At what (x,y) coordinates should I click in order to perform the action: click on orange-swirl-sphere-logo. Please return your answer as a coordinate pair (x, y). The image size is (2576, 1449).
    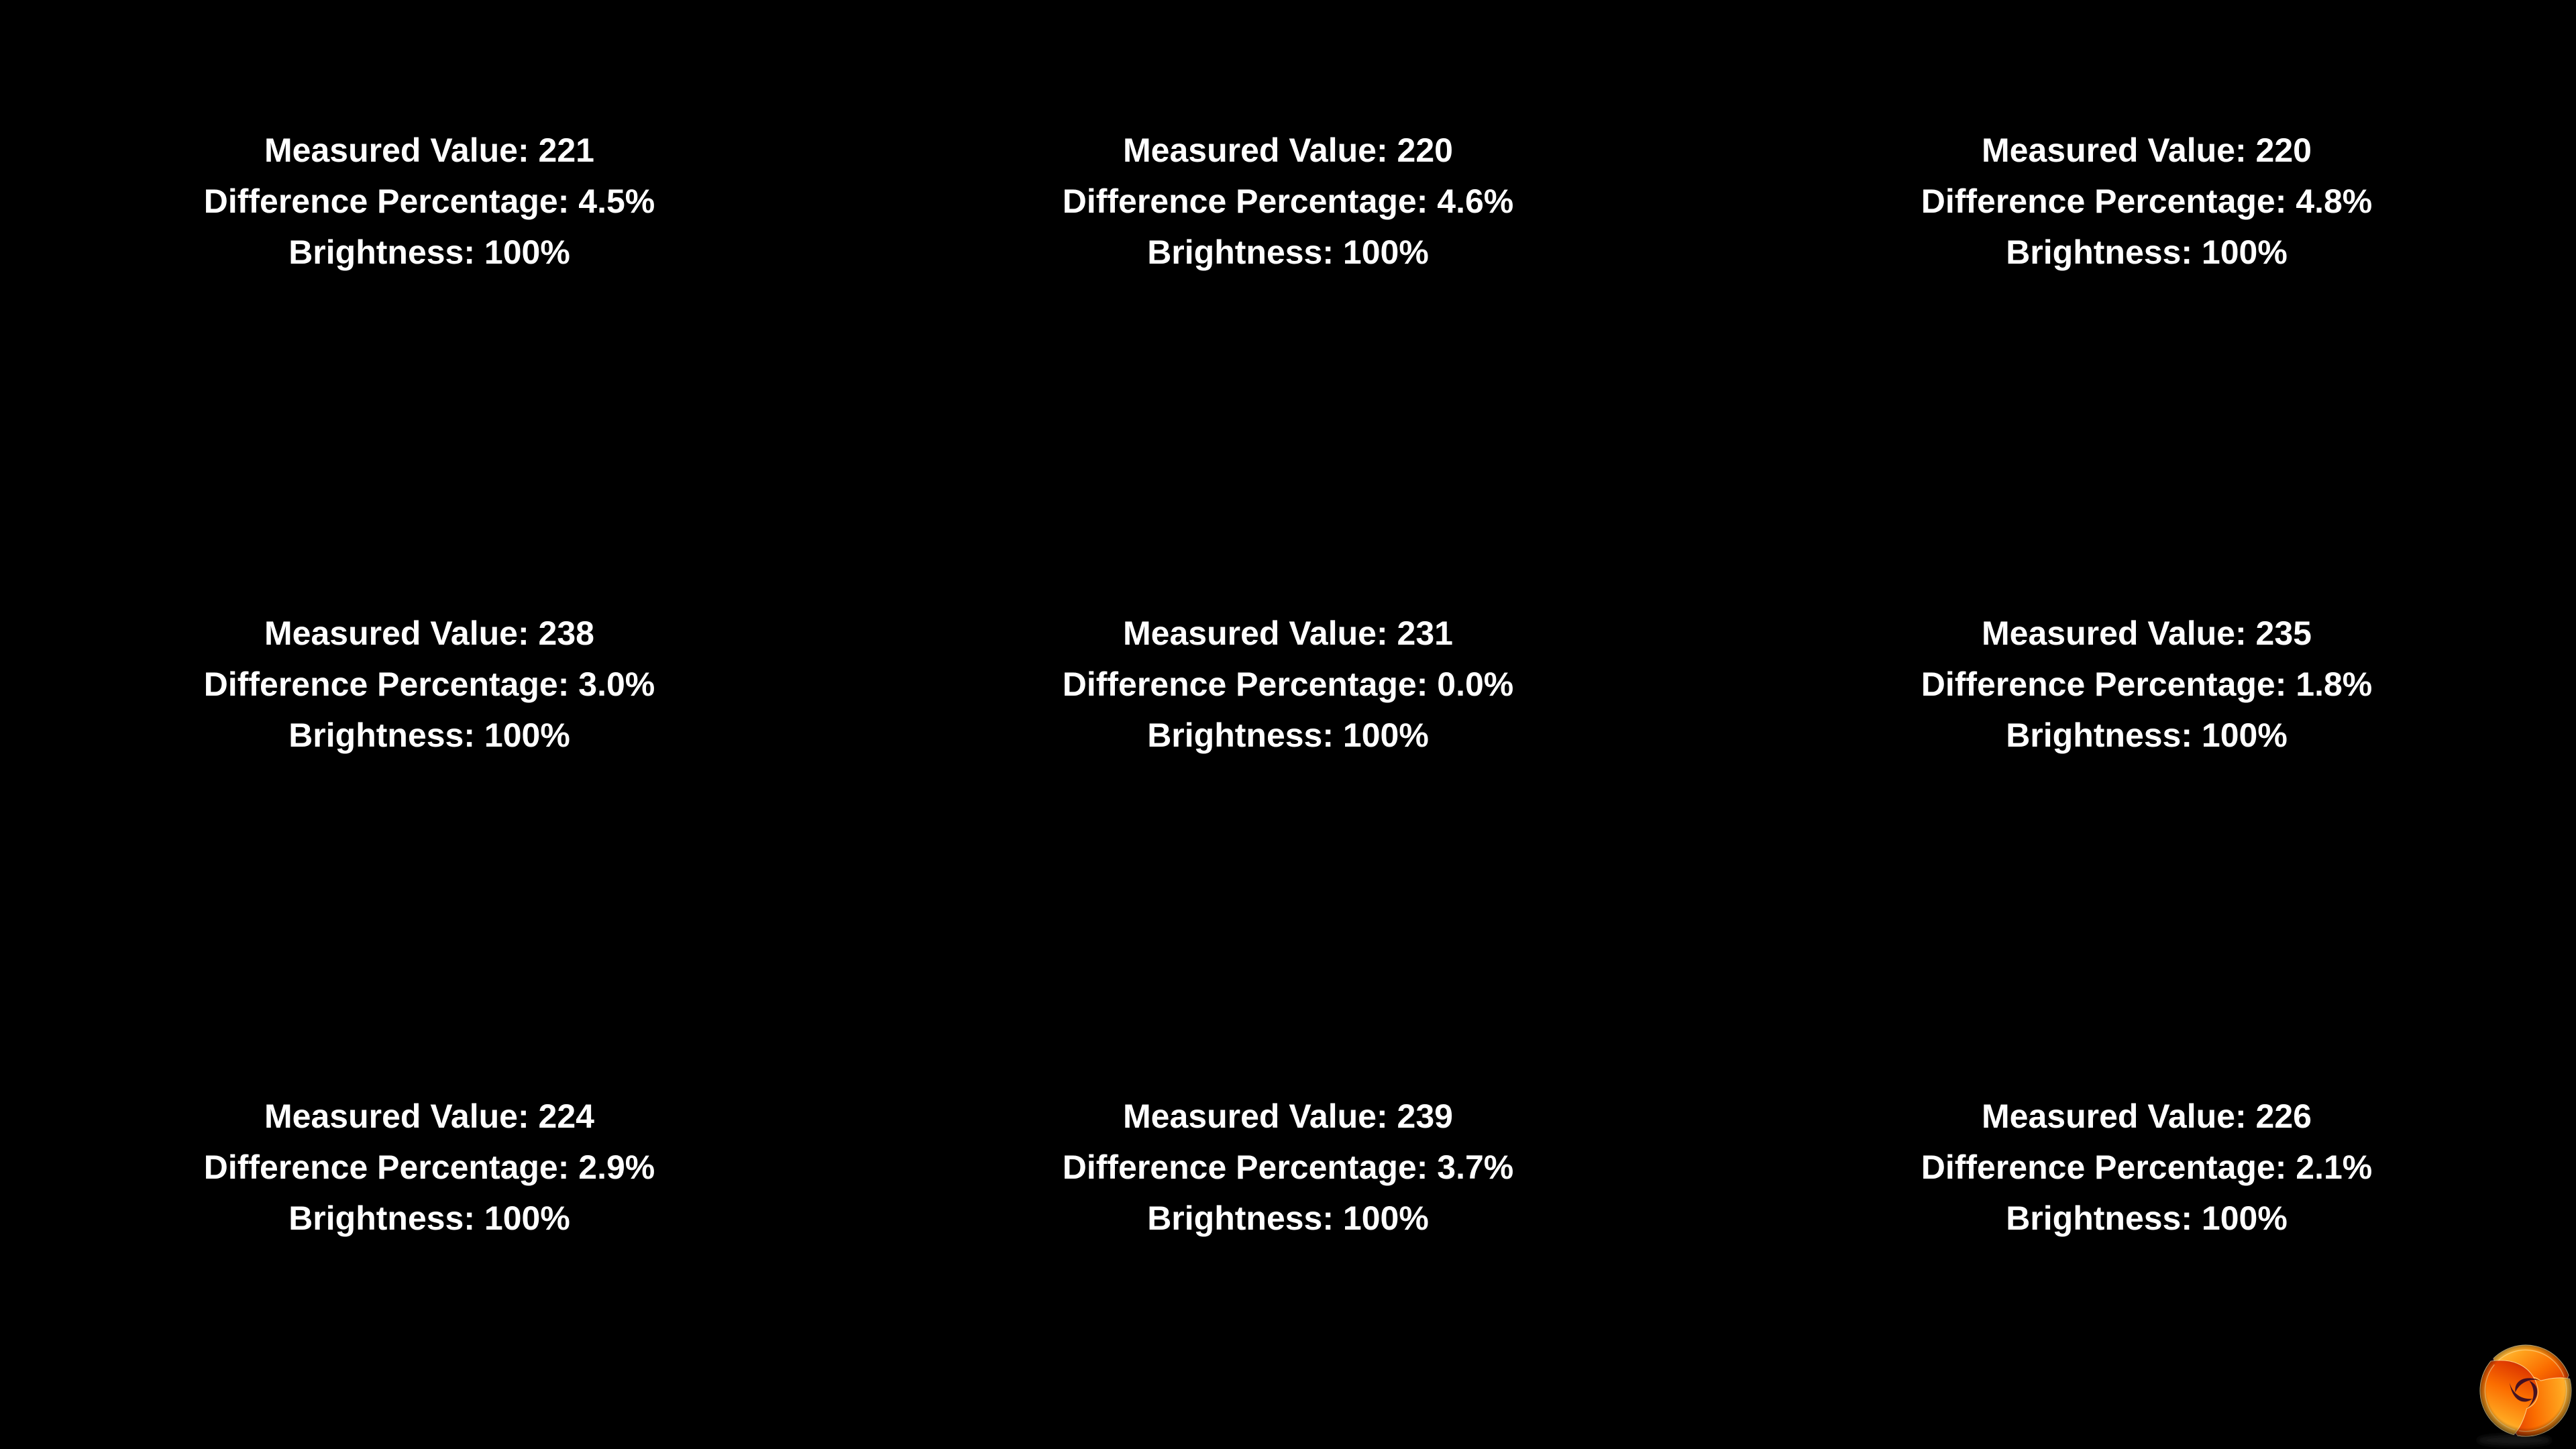
    Looking at the image, I should click on (2525, 1394).